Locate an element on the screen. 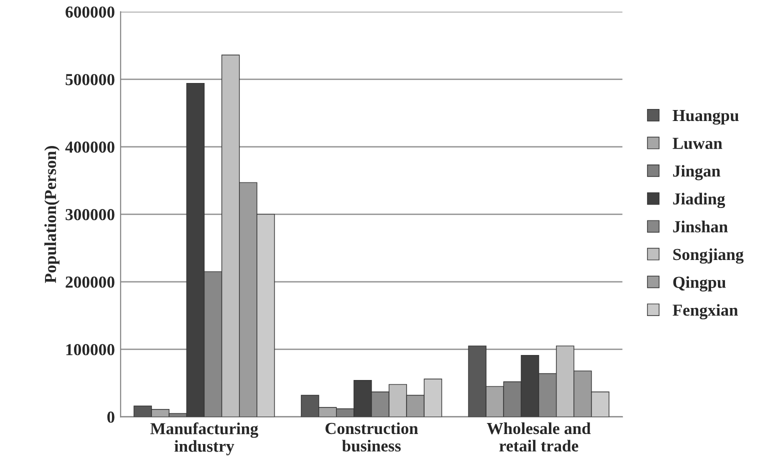 Image resolution: width=778 pixels, height=471 pixels. y-tick-label: 200000 is located at coordinates (90, 282).